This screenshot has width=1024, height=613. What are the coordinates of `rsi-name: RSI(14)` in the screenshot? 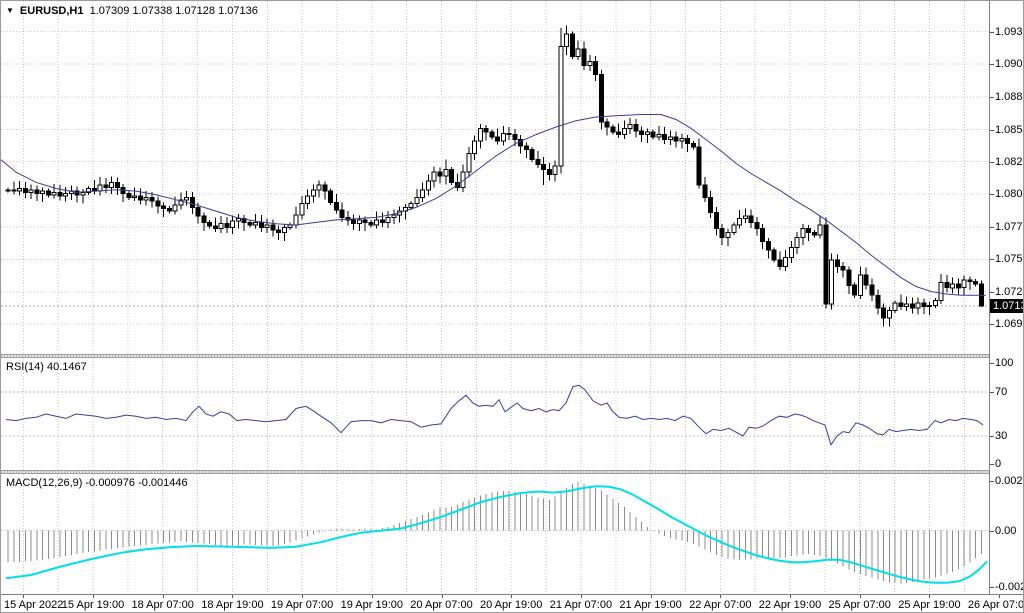 It's located at (25, 367).